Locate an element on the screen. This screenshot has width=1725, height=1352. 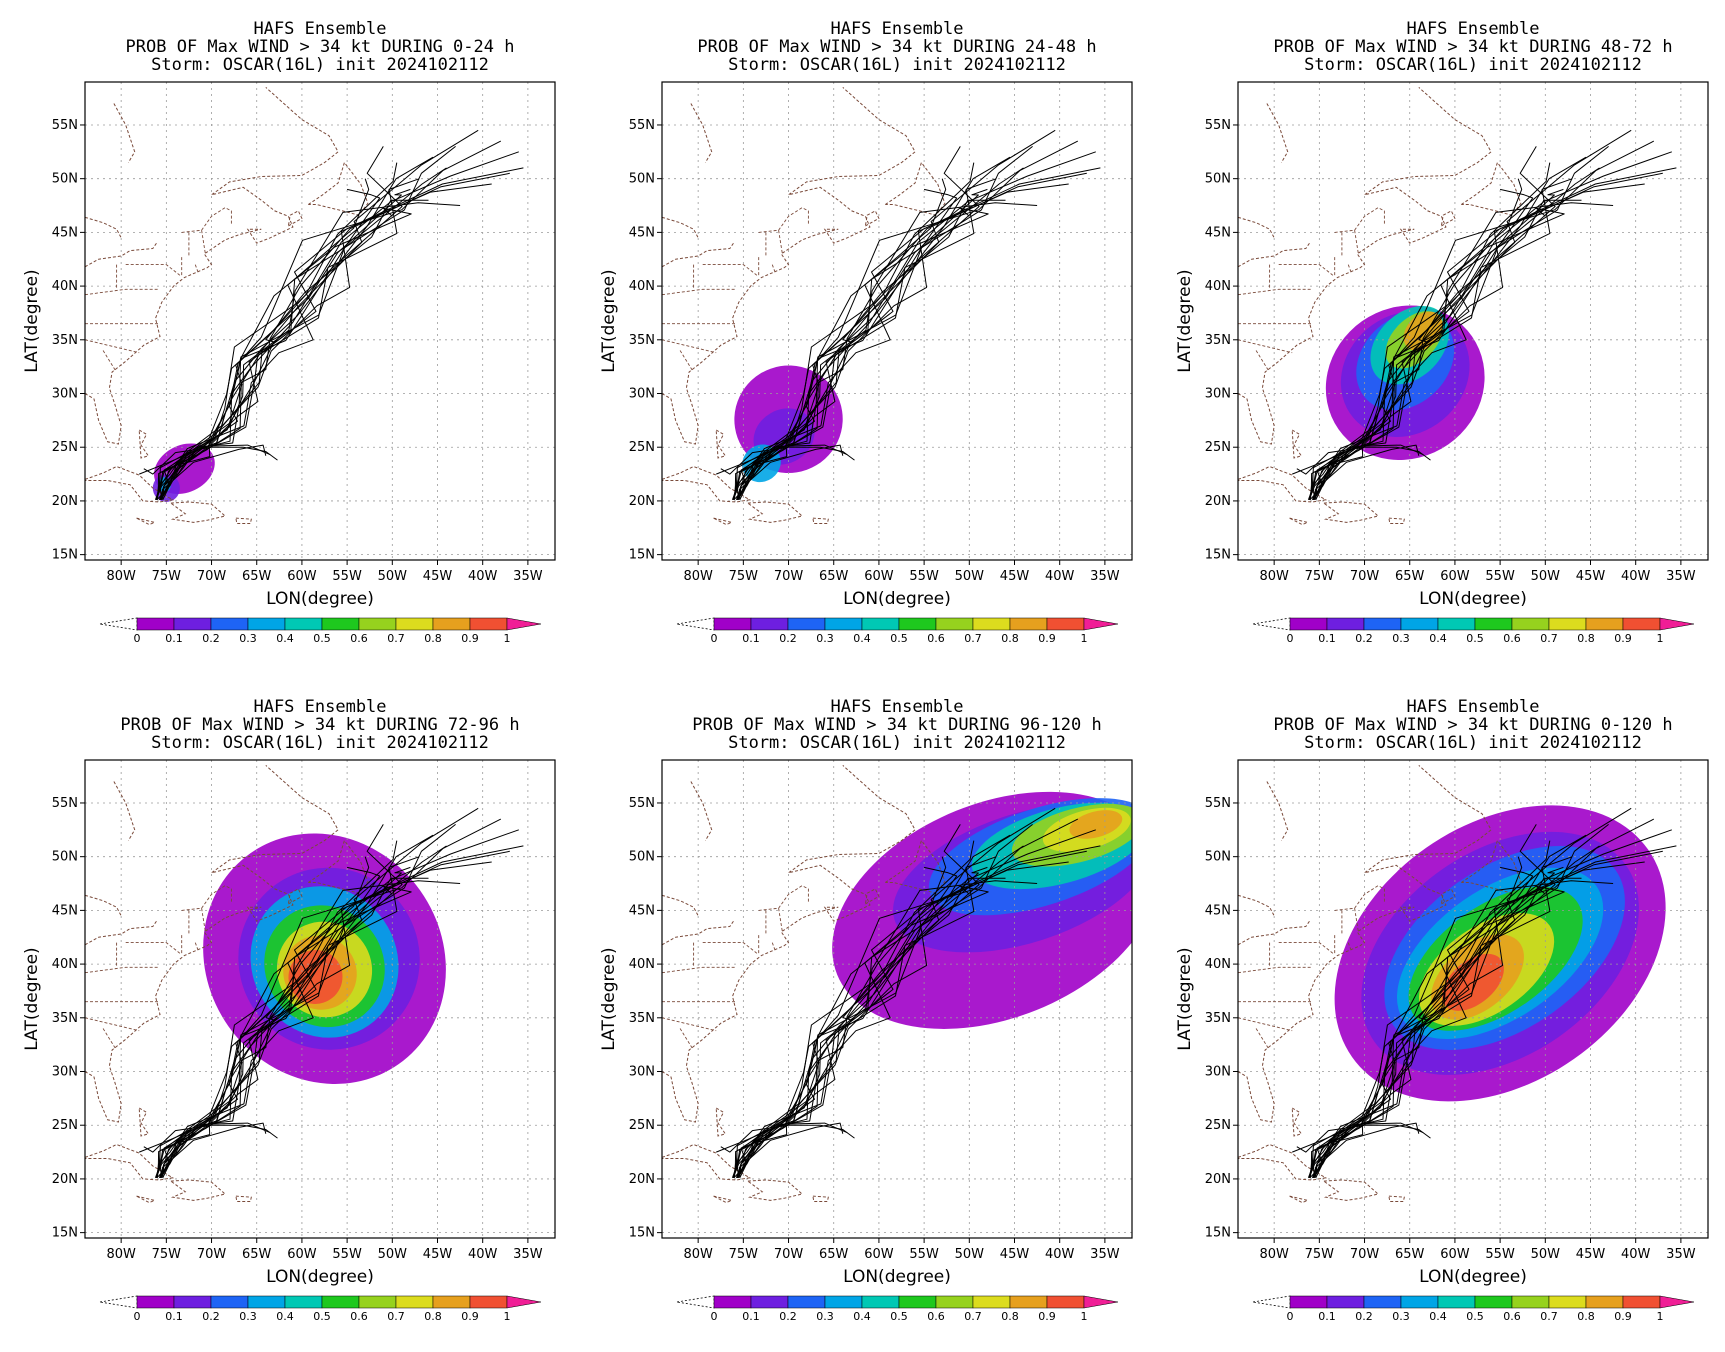
x-axis-label: LON(degree) is located at coordinates (897, 1277).